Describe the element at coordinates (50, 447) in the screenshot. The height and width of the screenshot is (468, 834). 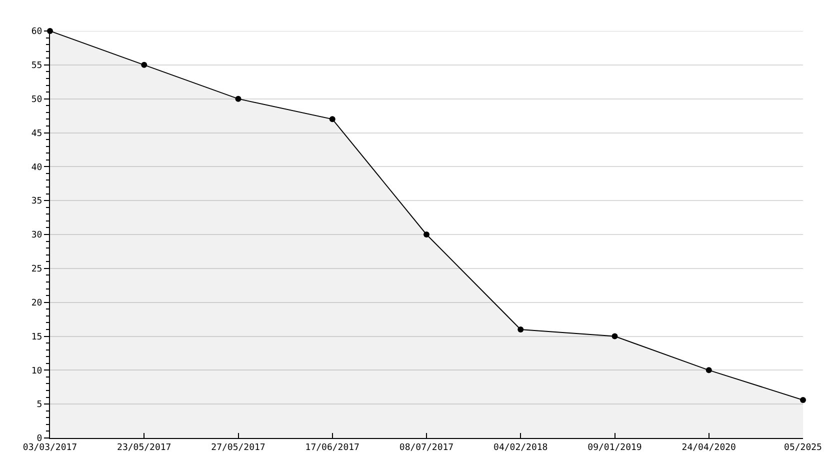
I see `x-tick-label: 03/03/2017` at that location.